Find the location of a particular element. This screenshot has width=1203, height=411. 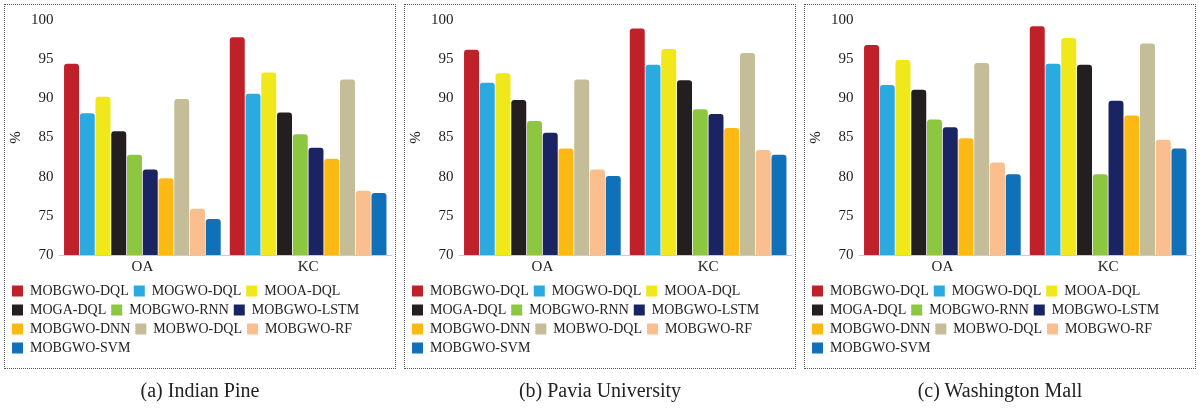

text: (a) Indian Pine is located at coordinates (200, 390).